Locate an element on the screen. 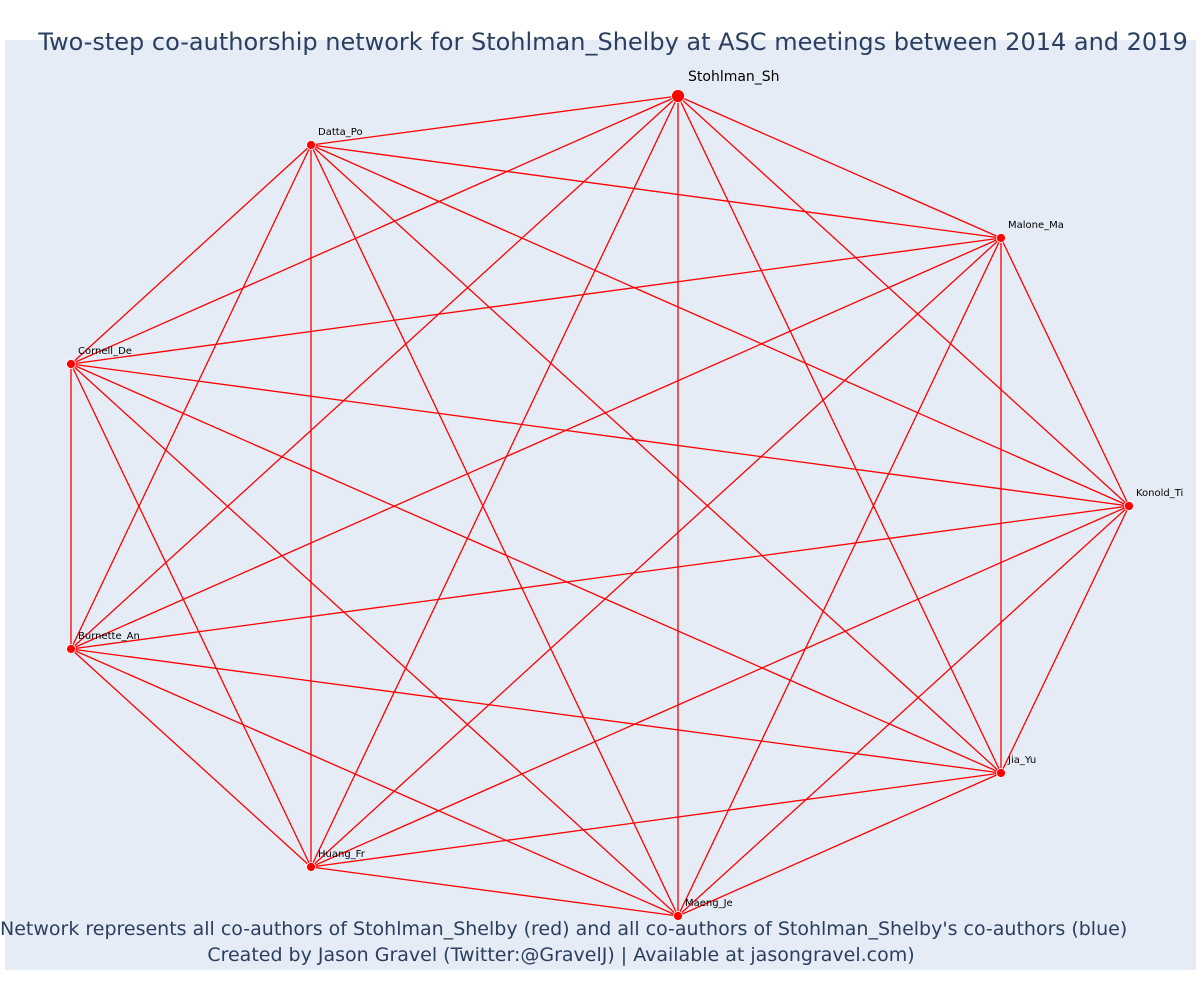 The height and width of the screenshot is (1000, 1200). node-huang-fr is located at coordinates (311, 867).